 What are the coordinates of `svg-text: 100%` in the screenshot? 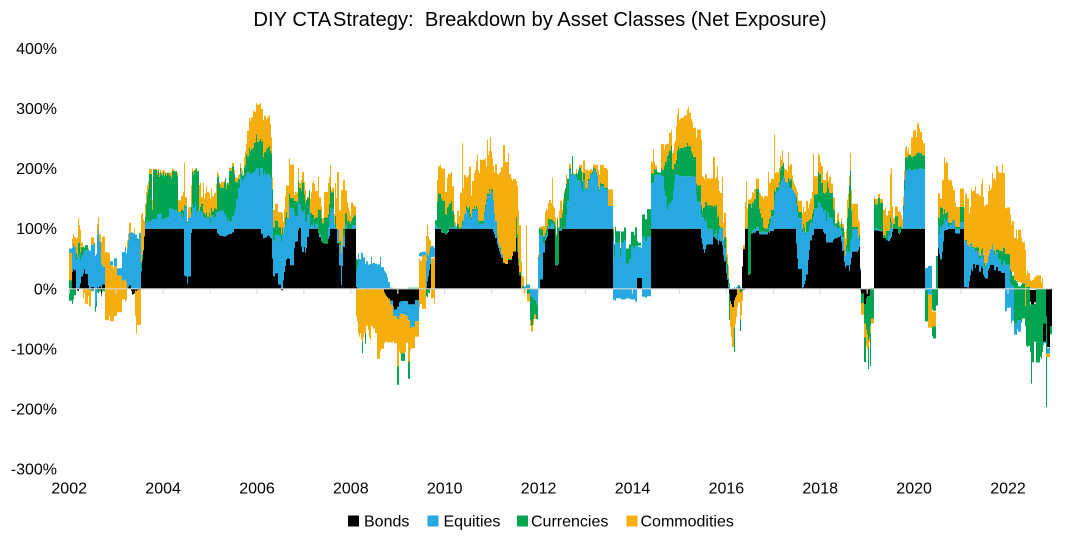 It's located at (36, 229).